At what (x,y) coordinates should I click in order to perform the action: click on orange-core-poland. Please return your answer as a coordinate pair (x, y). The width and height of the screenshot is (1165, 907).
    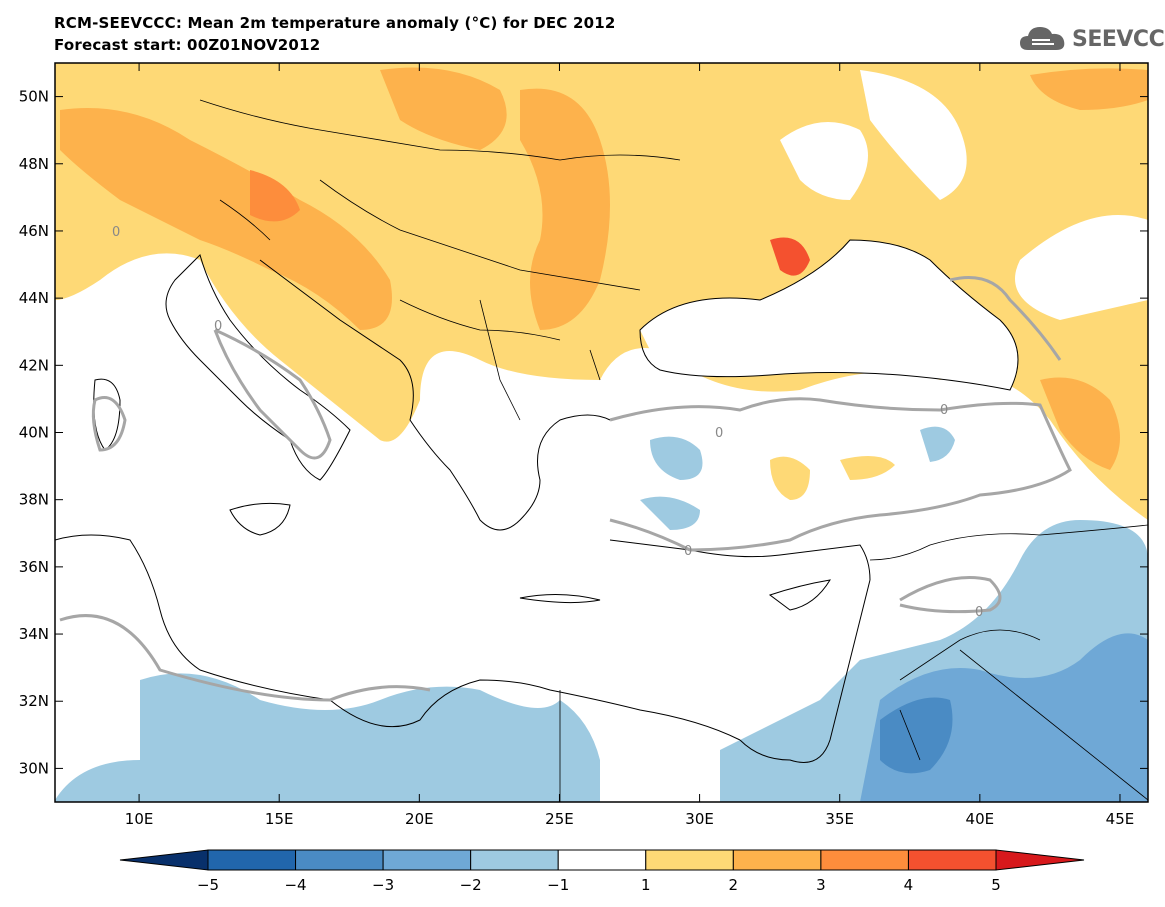
    Looking at the image, I should click on (443, 108).